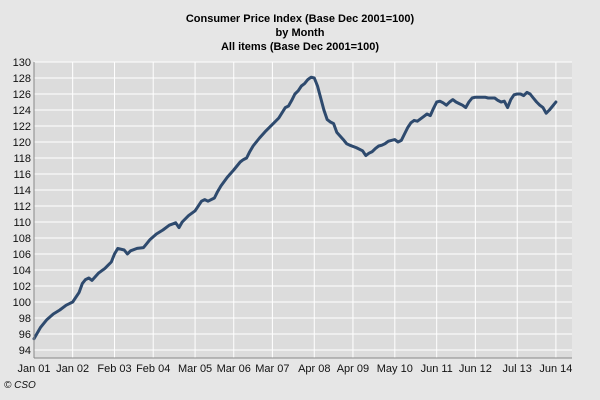 The width and height of the screenshot is (600, 400). Describe the element at coordinates (300, 47) in the screenshot. I see `chart-subtitle-2: All items (Base Dec 2001=100)` at that location.